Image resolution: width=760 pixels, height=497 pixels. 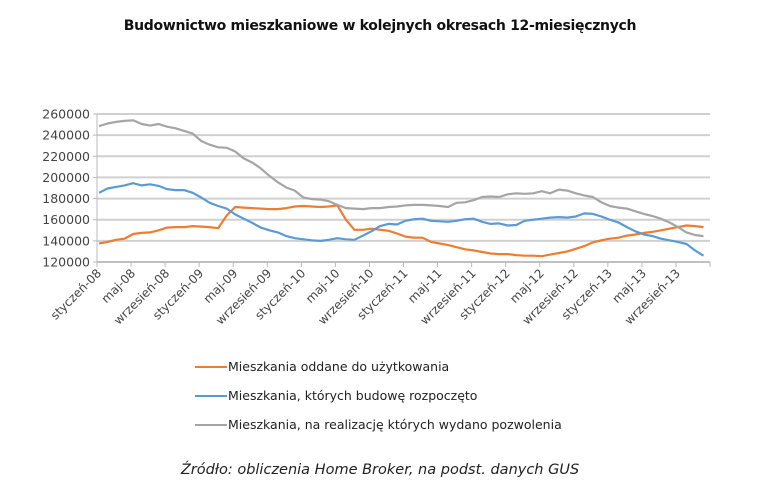 What do you see at coordinates (211, 395) in the screenshot?
I see `legend-swatch-blue` at bounding box center [211, 395].